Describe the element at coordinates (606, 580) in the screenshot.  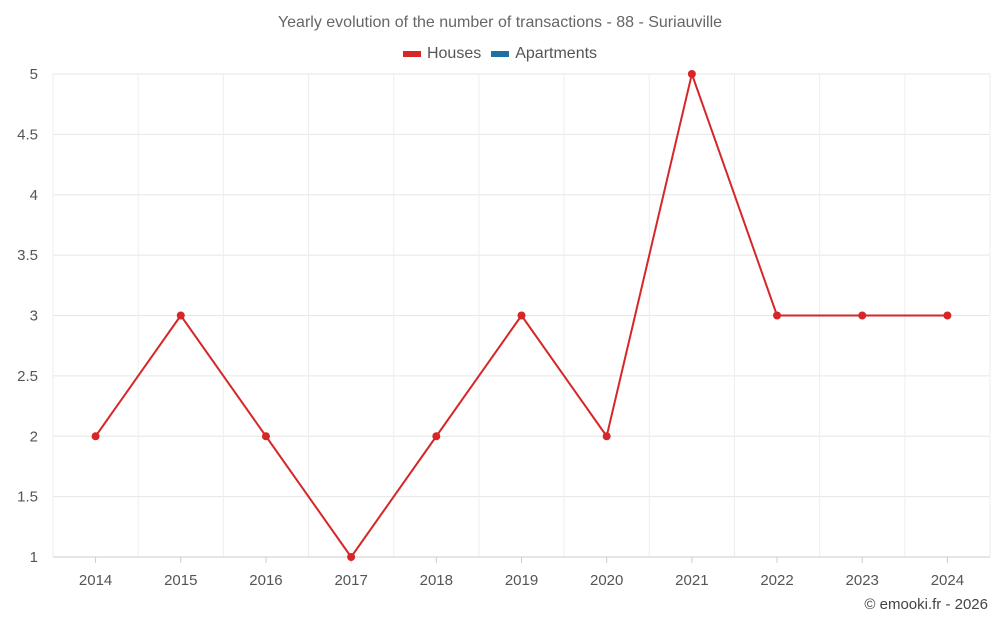
I see `x-tick-label: 2020` at that location.